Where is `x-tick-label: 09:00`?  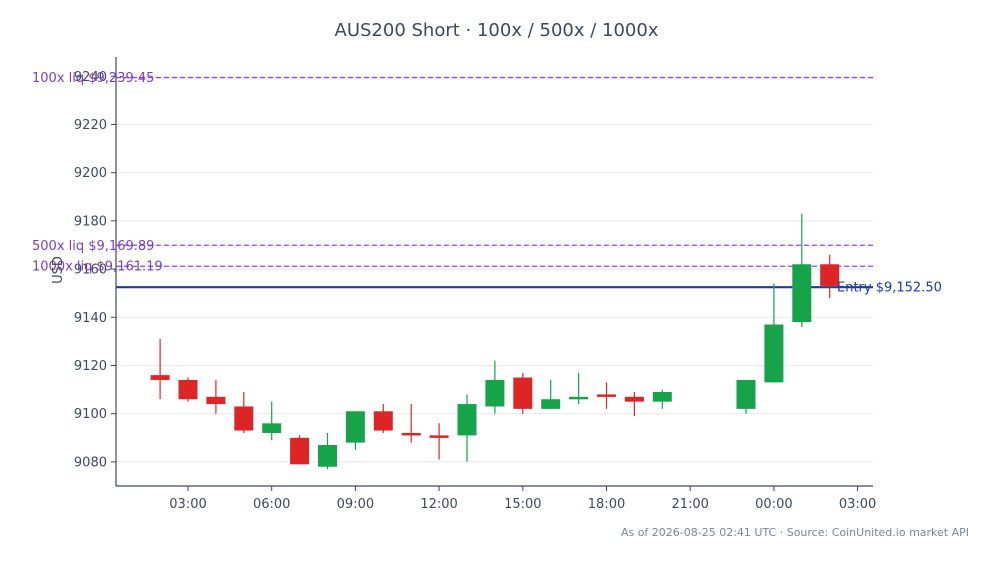
x-tick-label: 09:00 is located at coordinates (355, 504).